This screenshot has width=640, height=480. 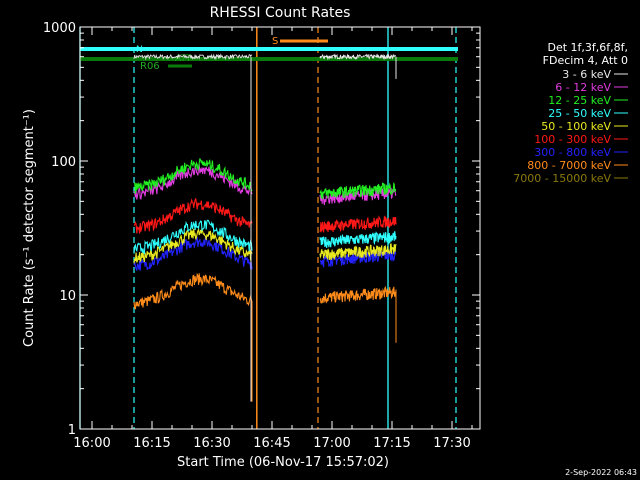 What do you see at coordinates (576, 126) in the screenshot?
I see `legend-entry-5: 50 - 100 keV` at bounding box center [576, 126].